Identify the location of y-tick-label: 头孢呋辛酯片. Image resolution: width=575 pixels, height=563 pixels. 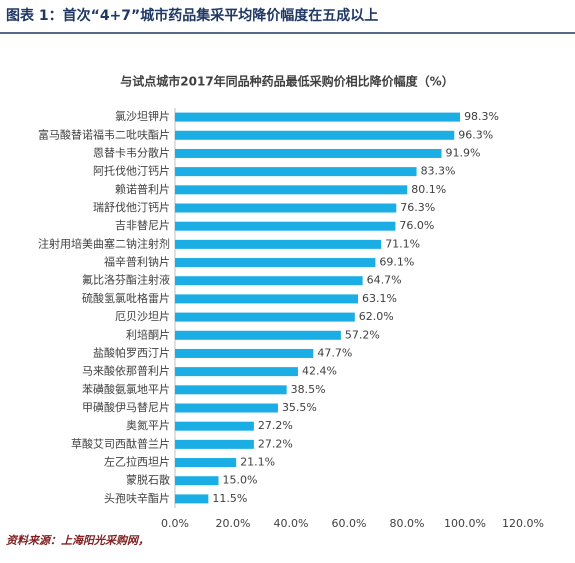
(137, 498).